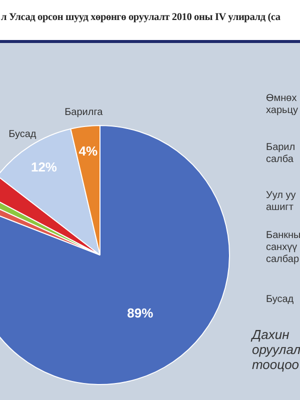  What do you see at coordinates (22, 134) in the screenshot?
I see `slice-label: Бусад` at bounding box center [22, 134].